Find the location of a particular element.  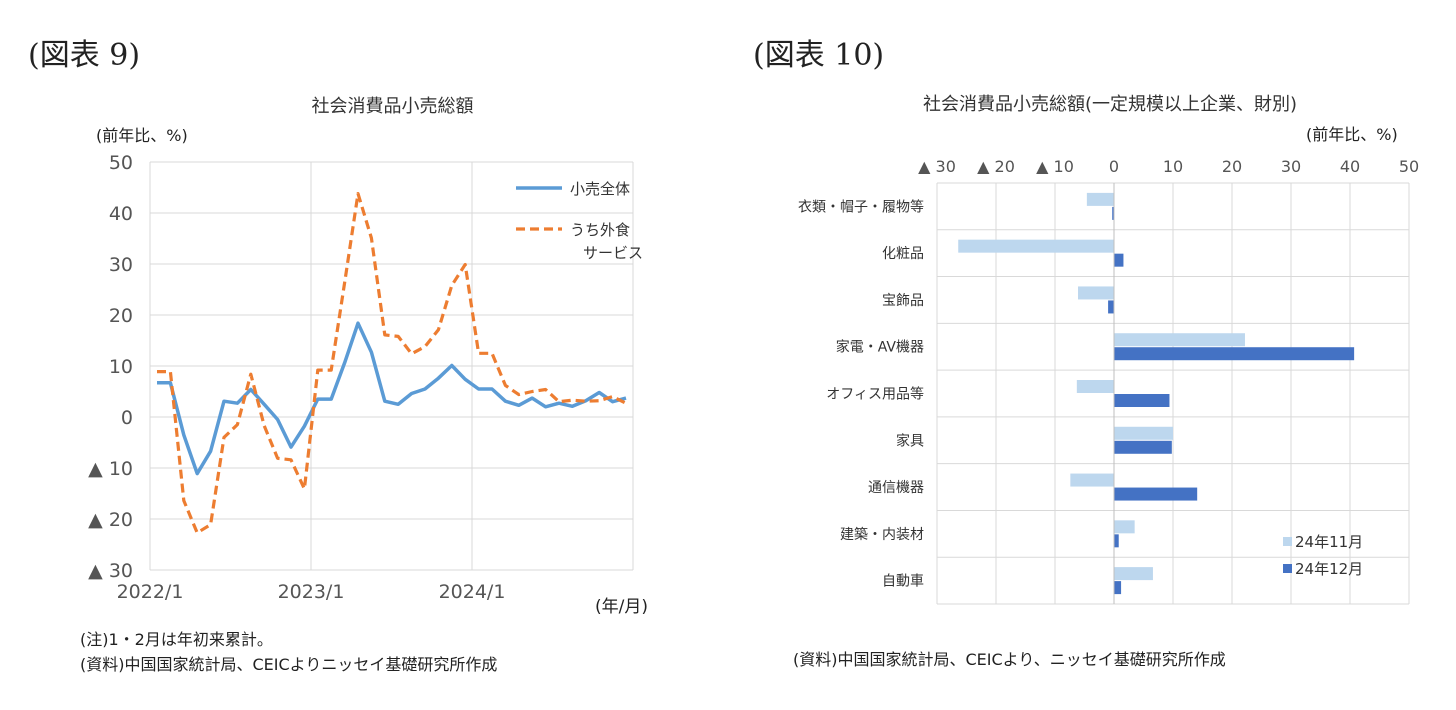

chart2-xtick-label: ▲ 10 is located at coordinates (1055, 166).